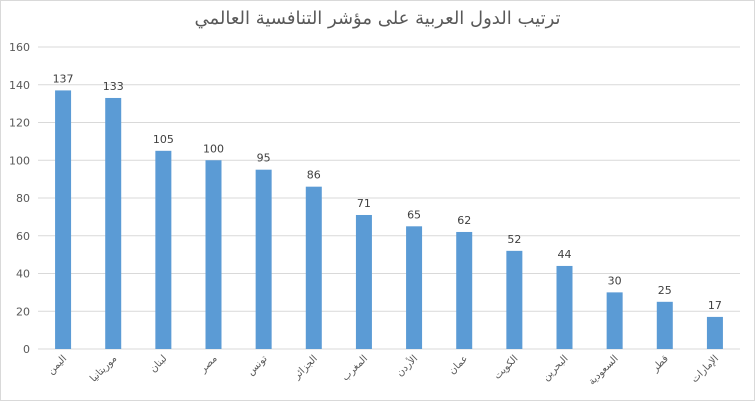  What do you see at coordinates (406, 365) in the screenshot?
I see `x-tick-label: الأردن` at bounding box center [406, 365].